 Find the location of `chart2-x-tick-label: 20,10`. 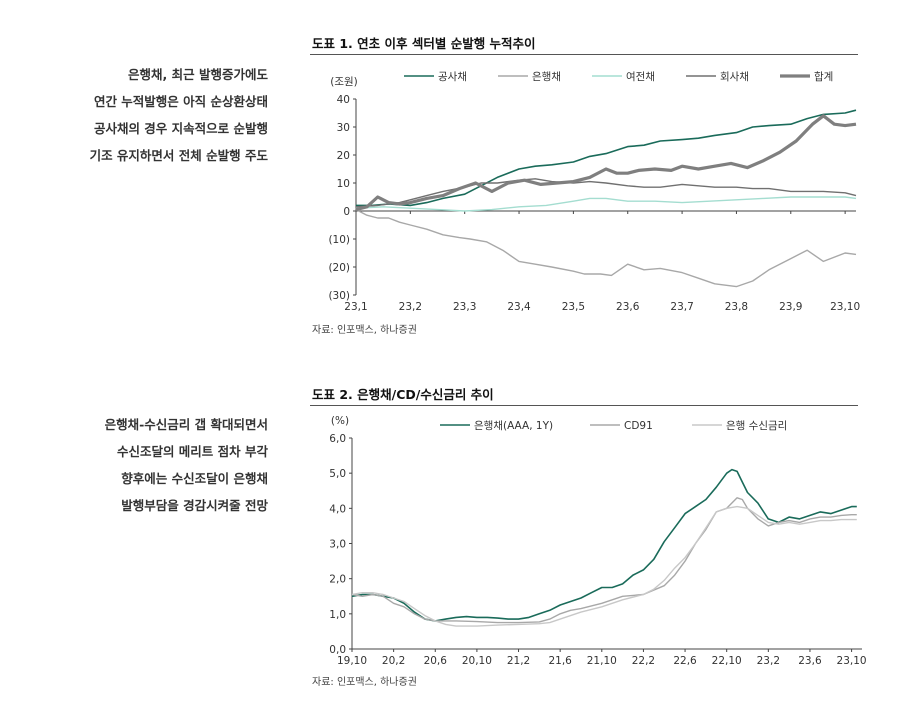

chart2-x-tick-label: 20,10 is located at coordinates (477, 661).